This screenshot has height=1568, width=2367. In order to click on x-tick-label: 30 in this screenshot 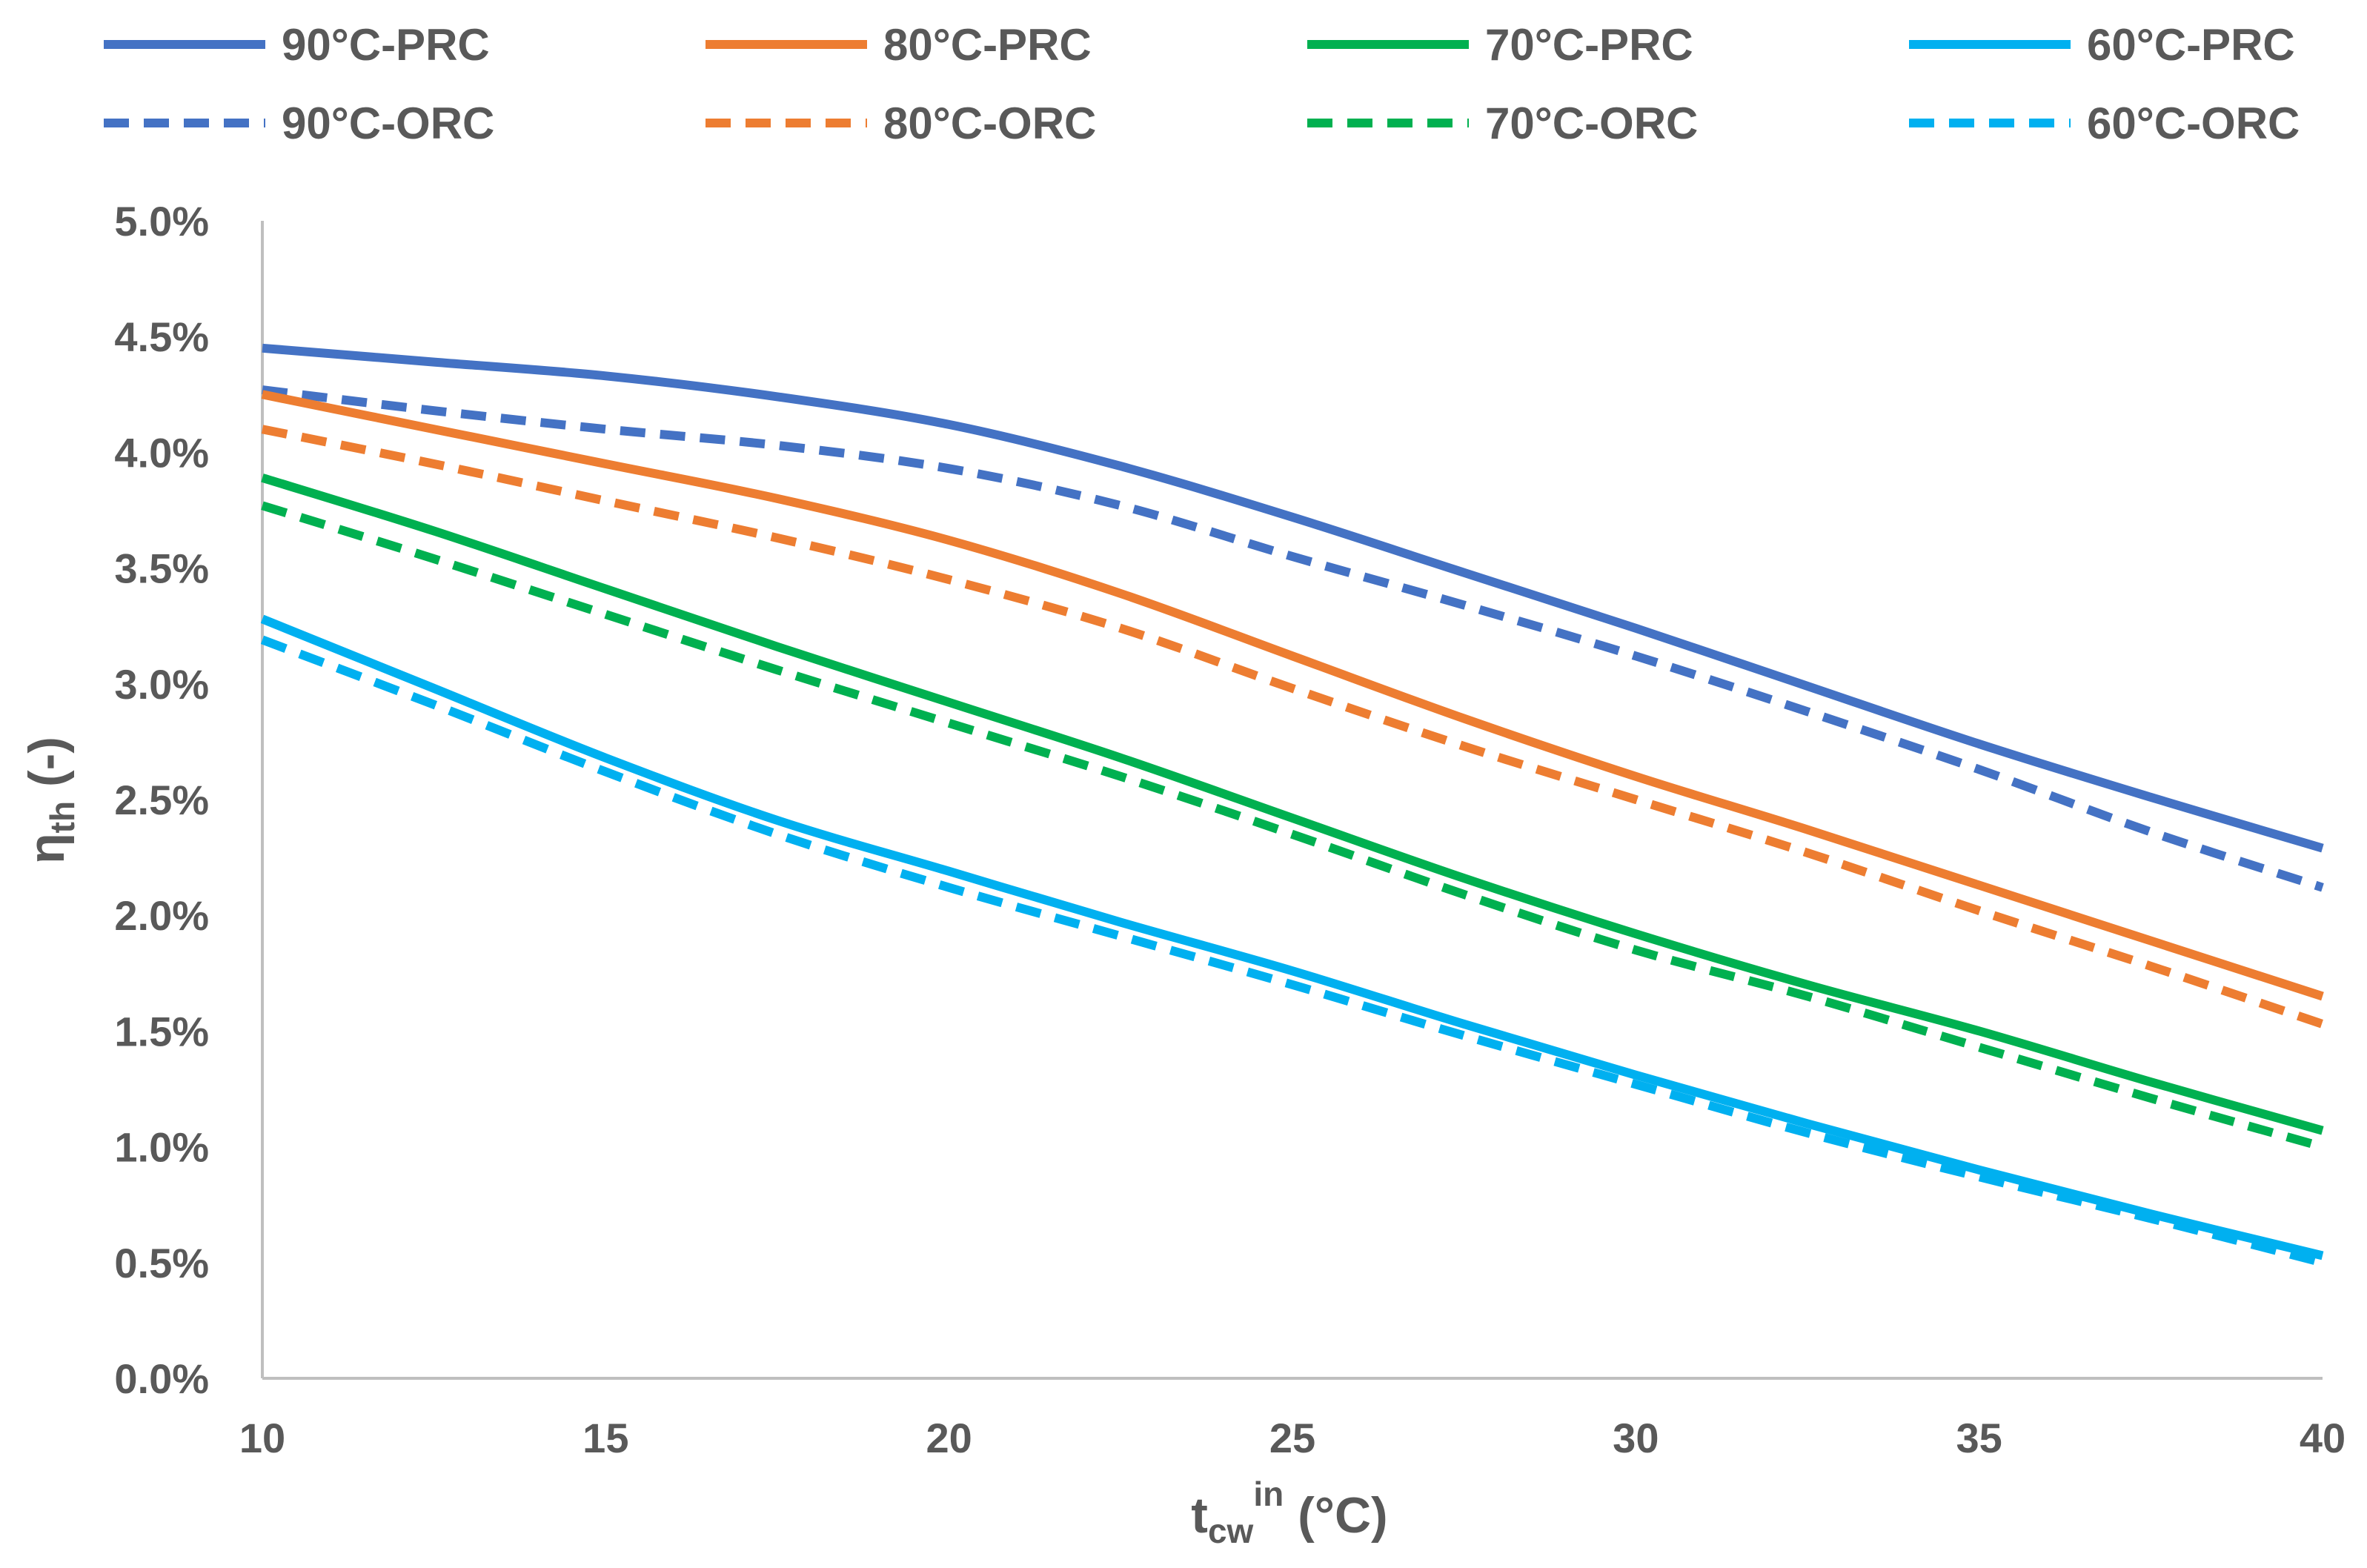, I will do `click(1636, 1438)`.